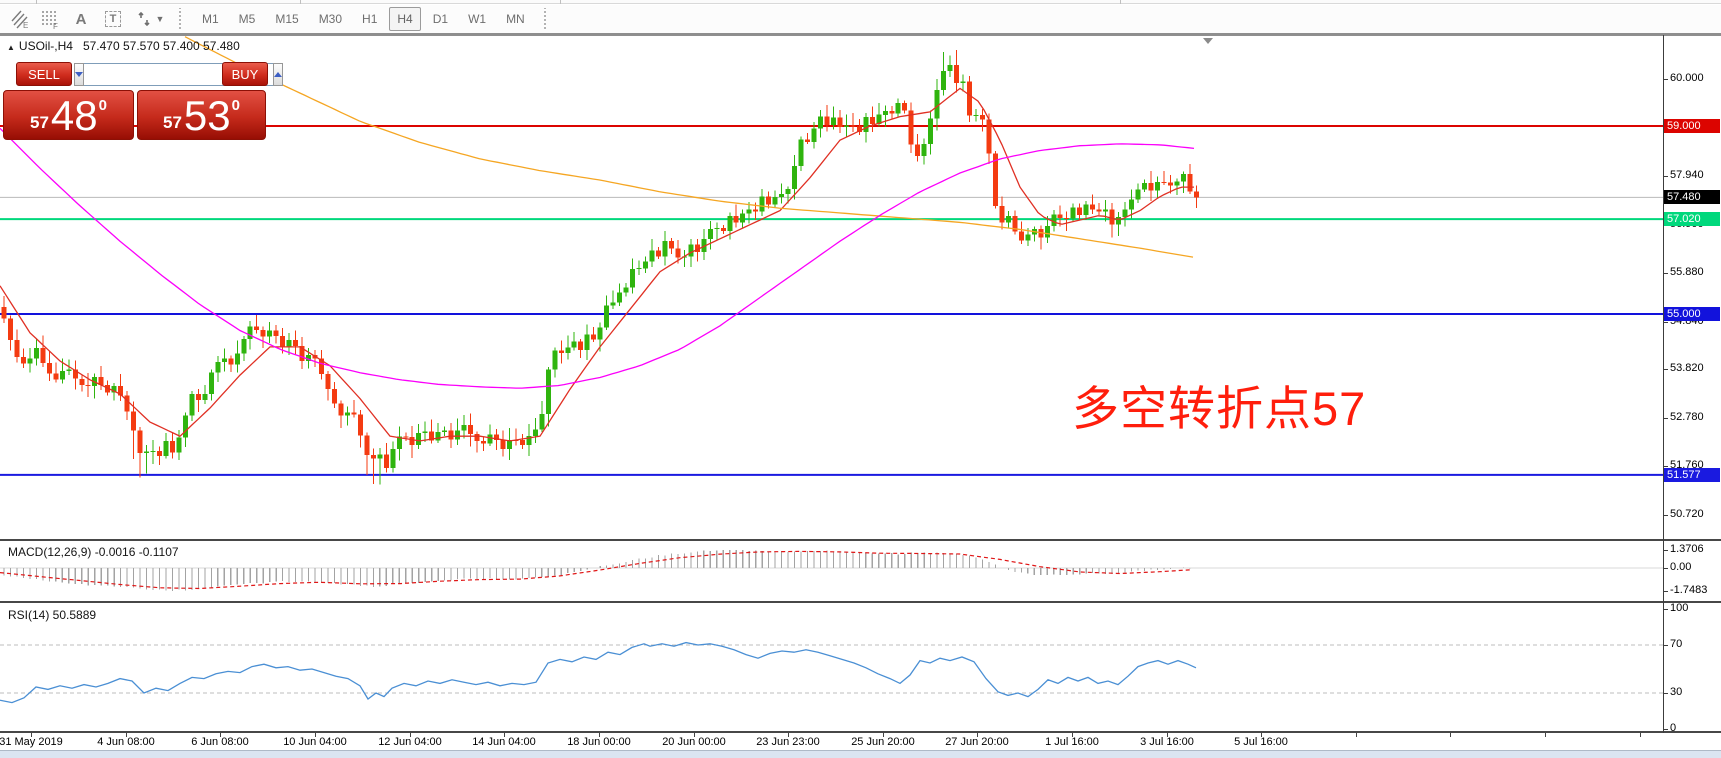 This screenshot has width=1721, height=758. What do you see at coordinates (245, 74) in the screenshot?
I see `buy-button: BUY` at bounding box center [245, 74].